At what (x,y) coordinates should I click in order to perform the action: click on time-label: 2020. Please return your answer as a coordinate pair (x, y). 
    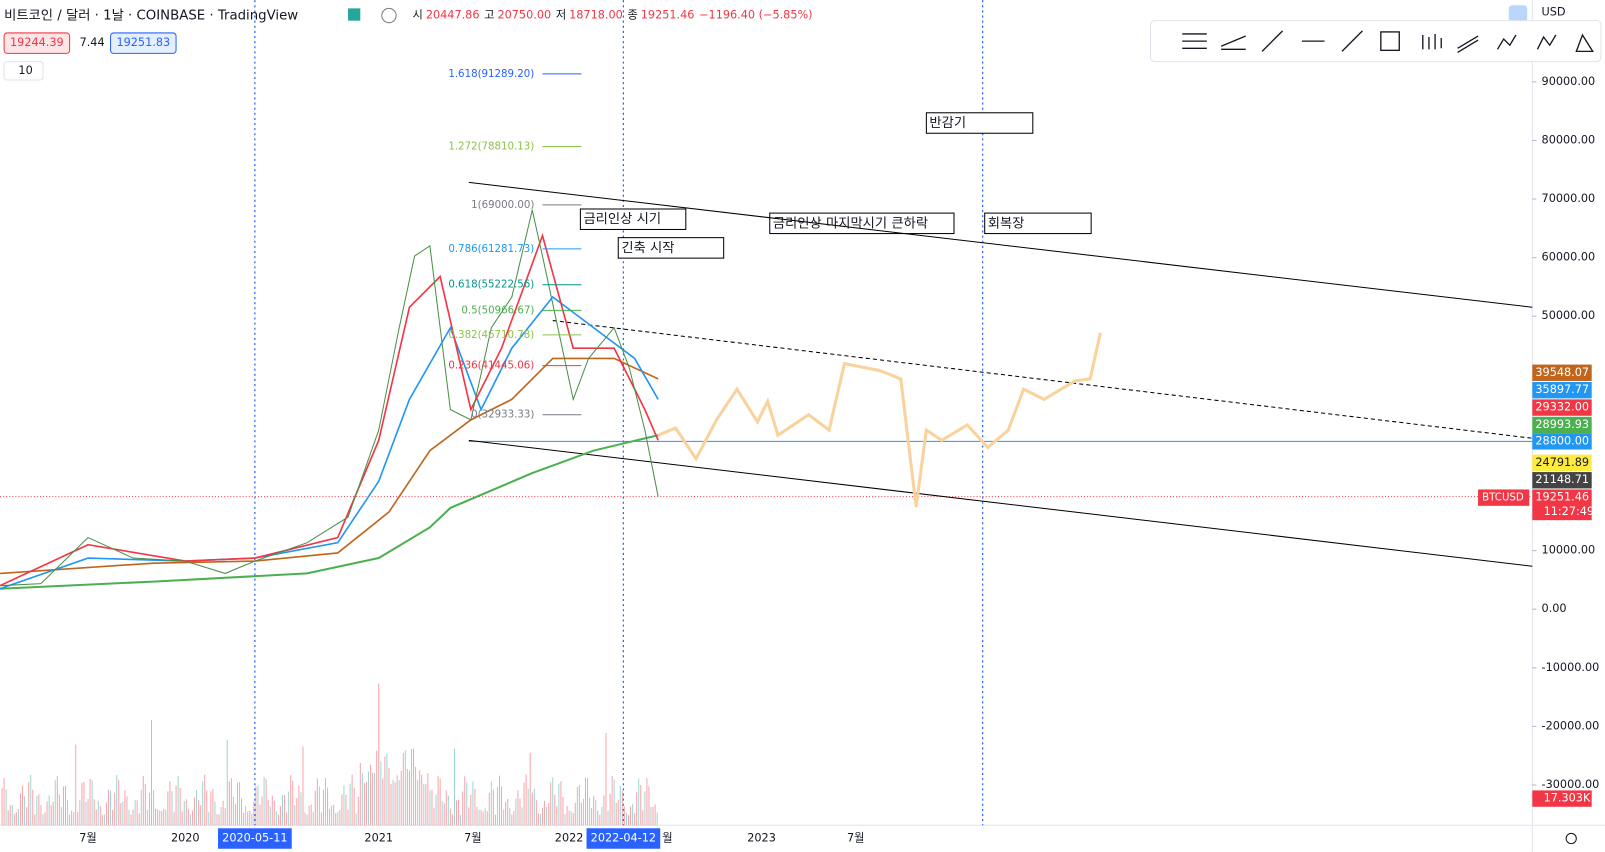
    Looking at the image, I should click on (185, 838).